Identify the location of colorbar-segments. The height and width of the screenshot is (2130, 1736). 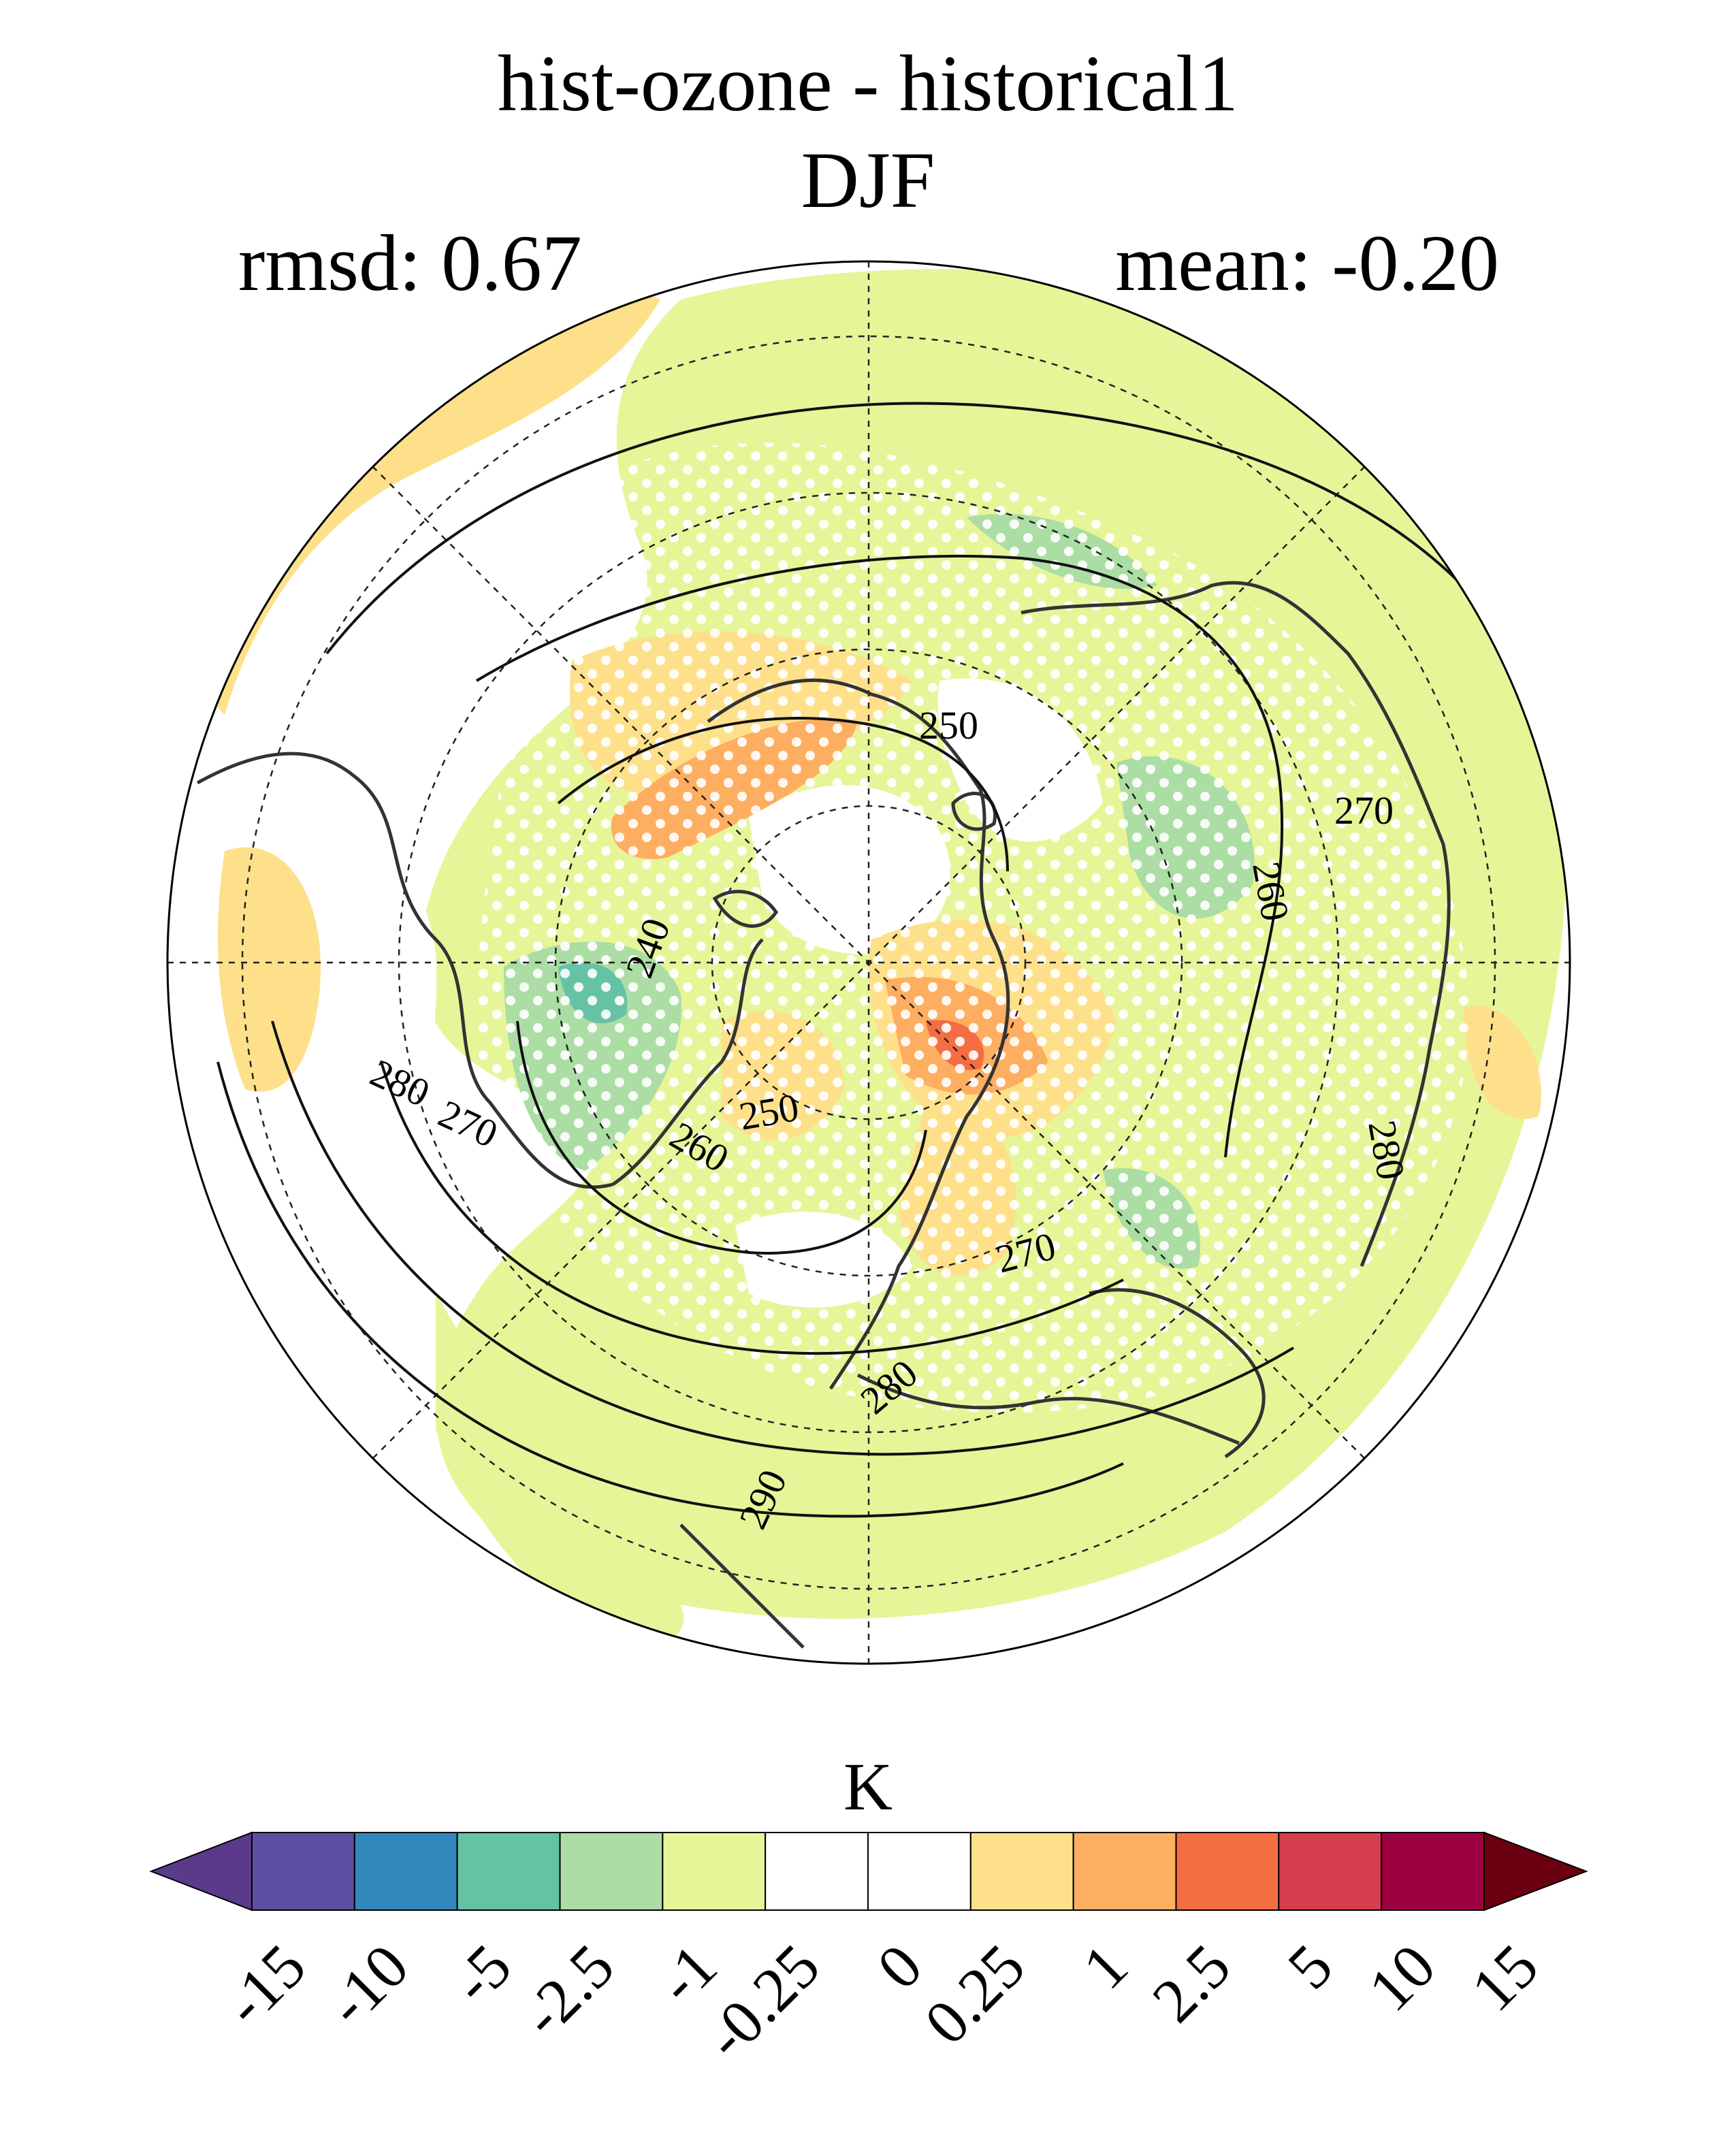
(868, 1871).